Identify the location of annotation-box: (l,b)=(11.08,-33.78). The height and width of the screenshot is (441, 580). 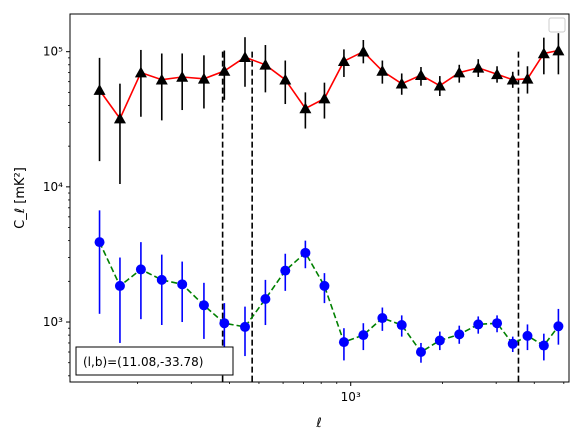
(154, 361).